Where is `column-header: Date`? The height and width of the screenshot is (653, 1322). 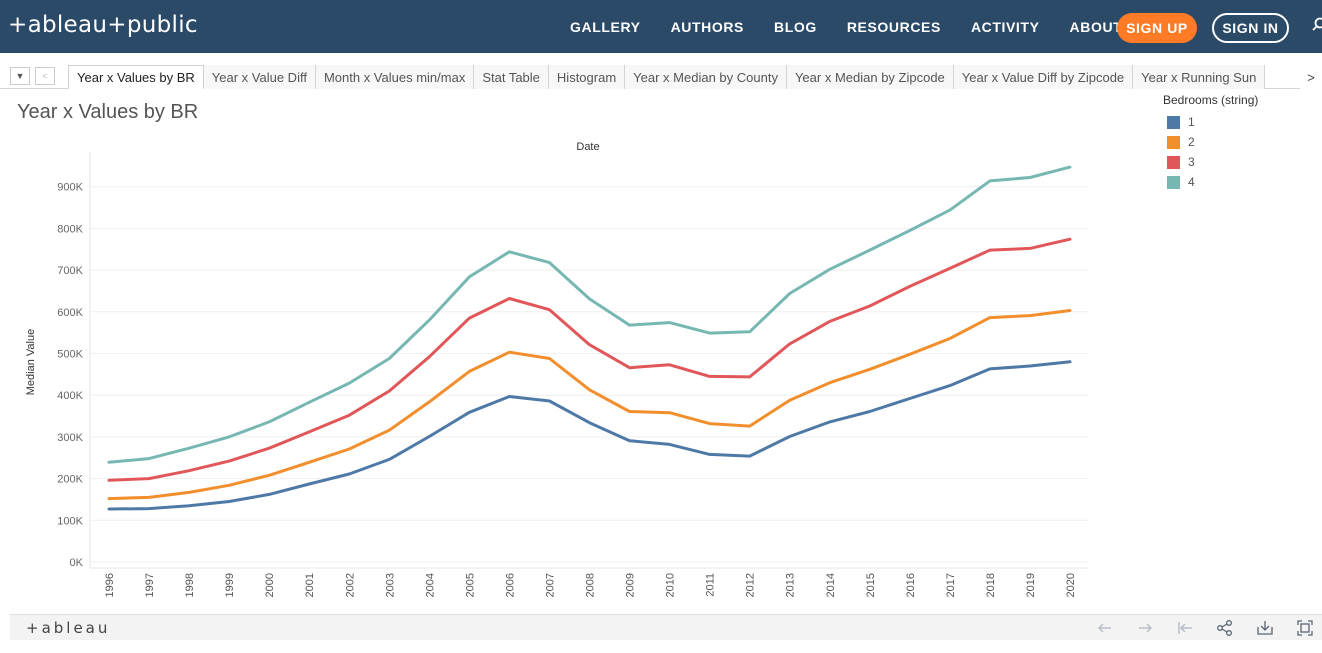
column-header: Date is located at coordinates (587, 147).